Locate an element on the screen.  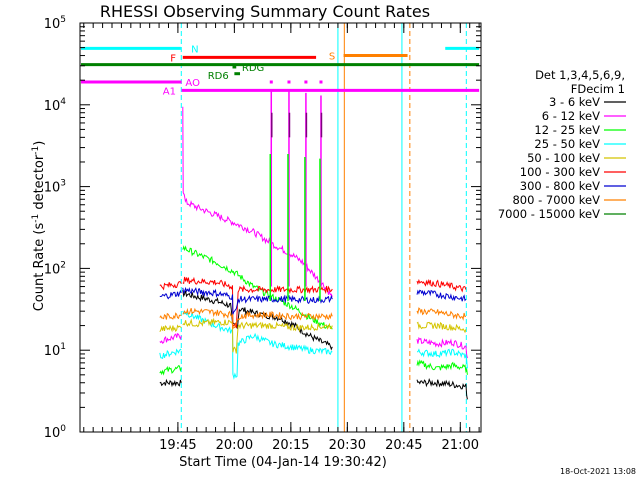
y-axis-title-sup2: -1 is located at coordinates (36, 150).